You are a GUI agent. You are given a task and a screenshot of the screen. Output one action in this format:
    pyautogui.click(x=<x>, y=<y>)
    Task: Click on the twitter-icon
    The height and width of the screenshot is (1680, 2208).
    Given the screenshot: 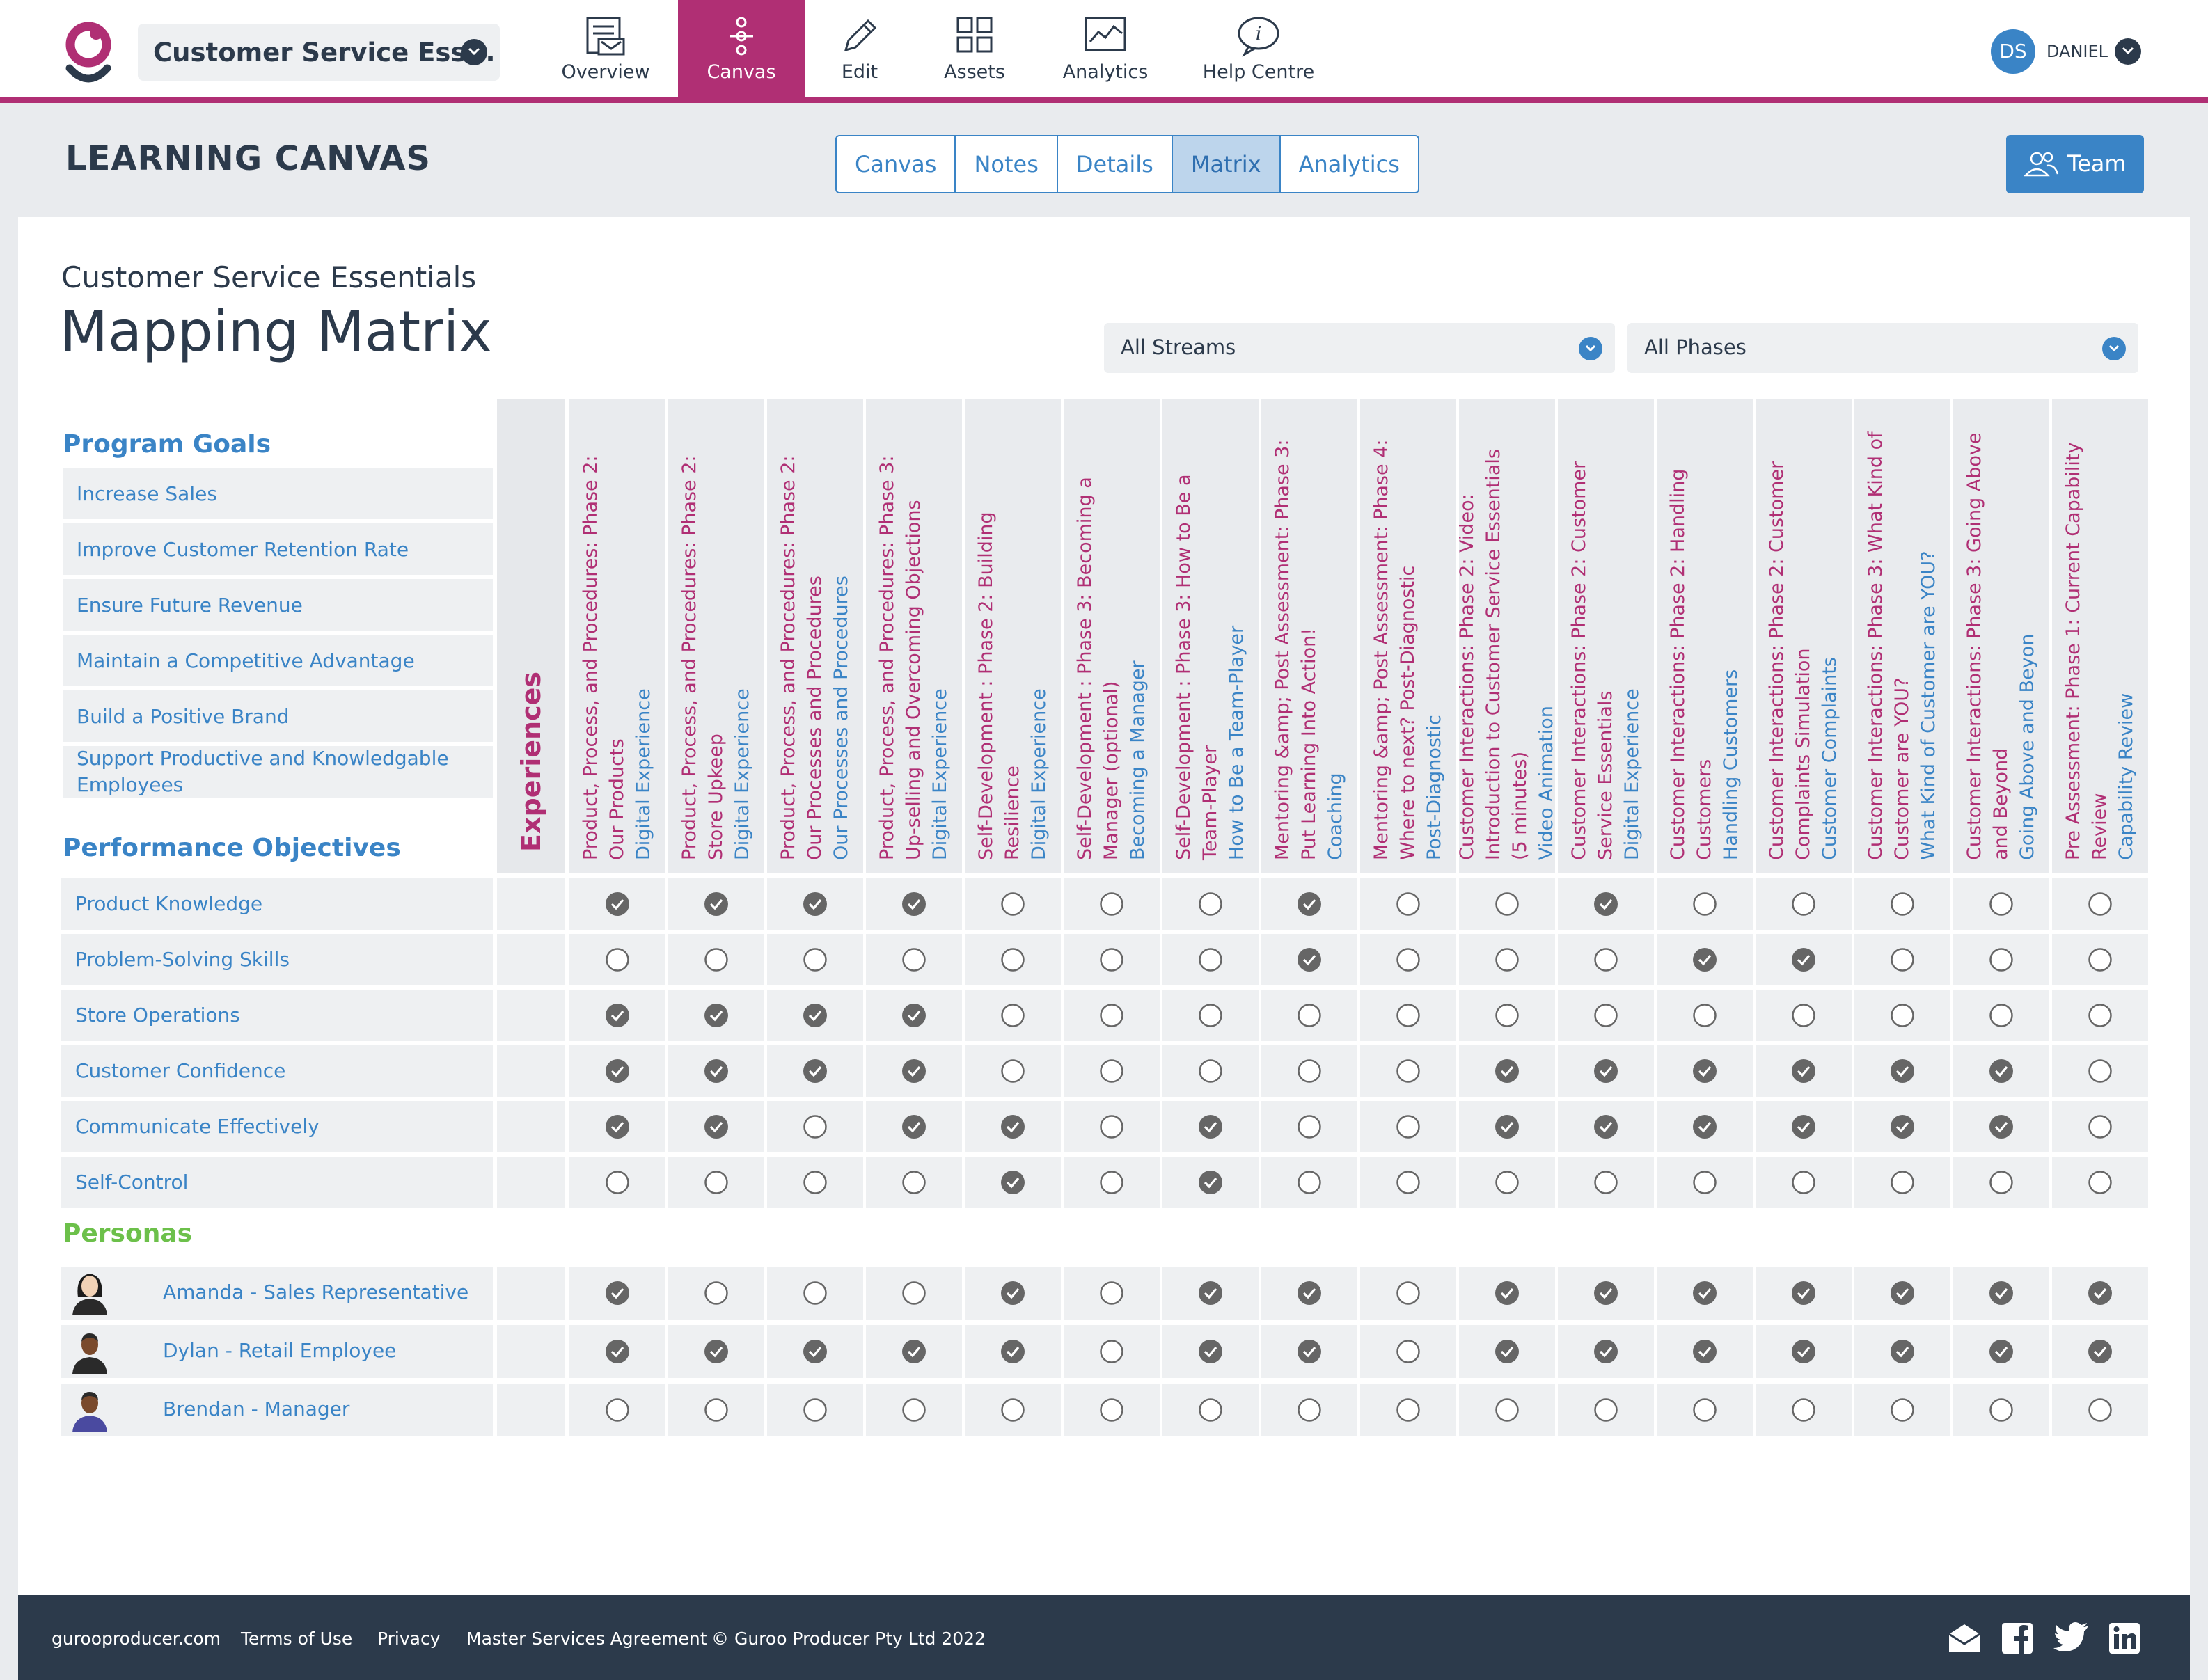 What is the action you would take?
    pyautogui.click(x=2071, y=1638)
    